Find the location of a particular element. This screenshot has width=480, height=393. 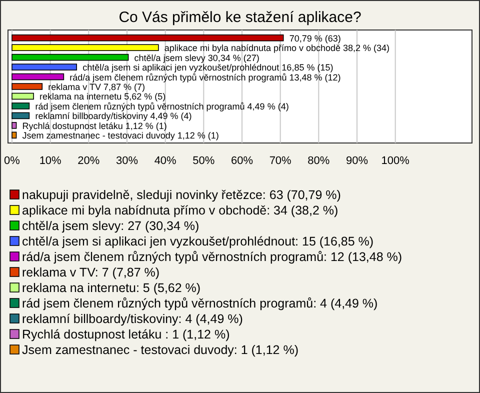

x-tick-label: 40% is located at coordinates (165, 160).